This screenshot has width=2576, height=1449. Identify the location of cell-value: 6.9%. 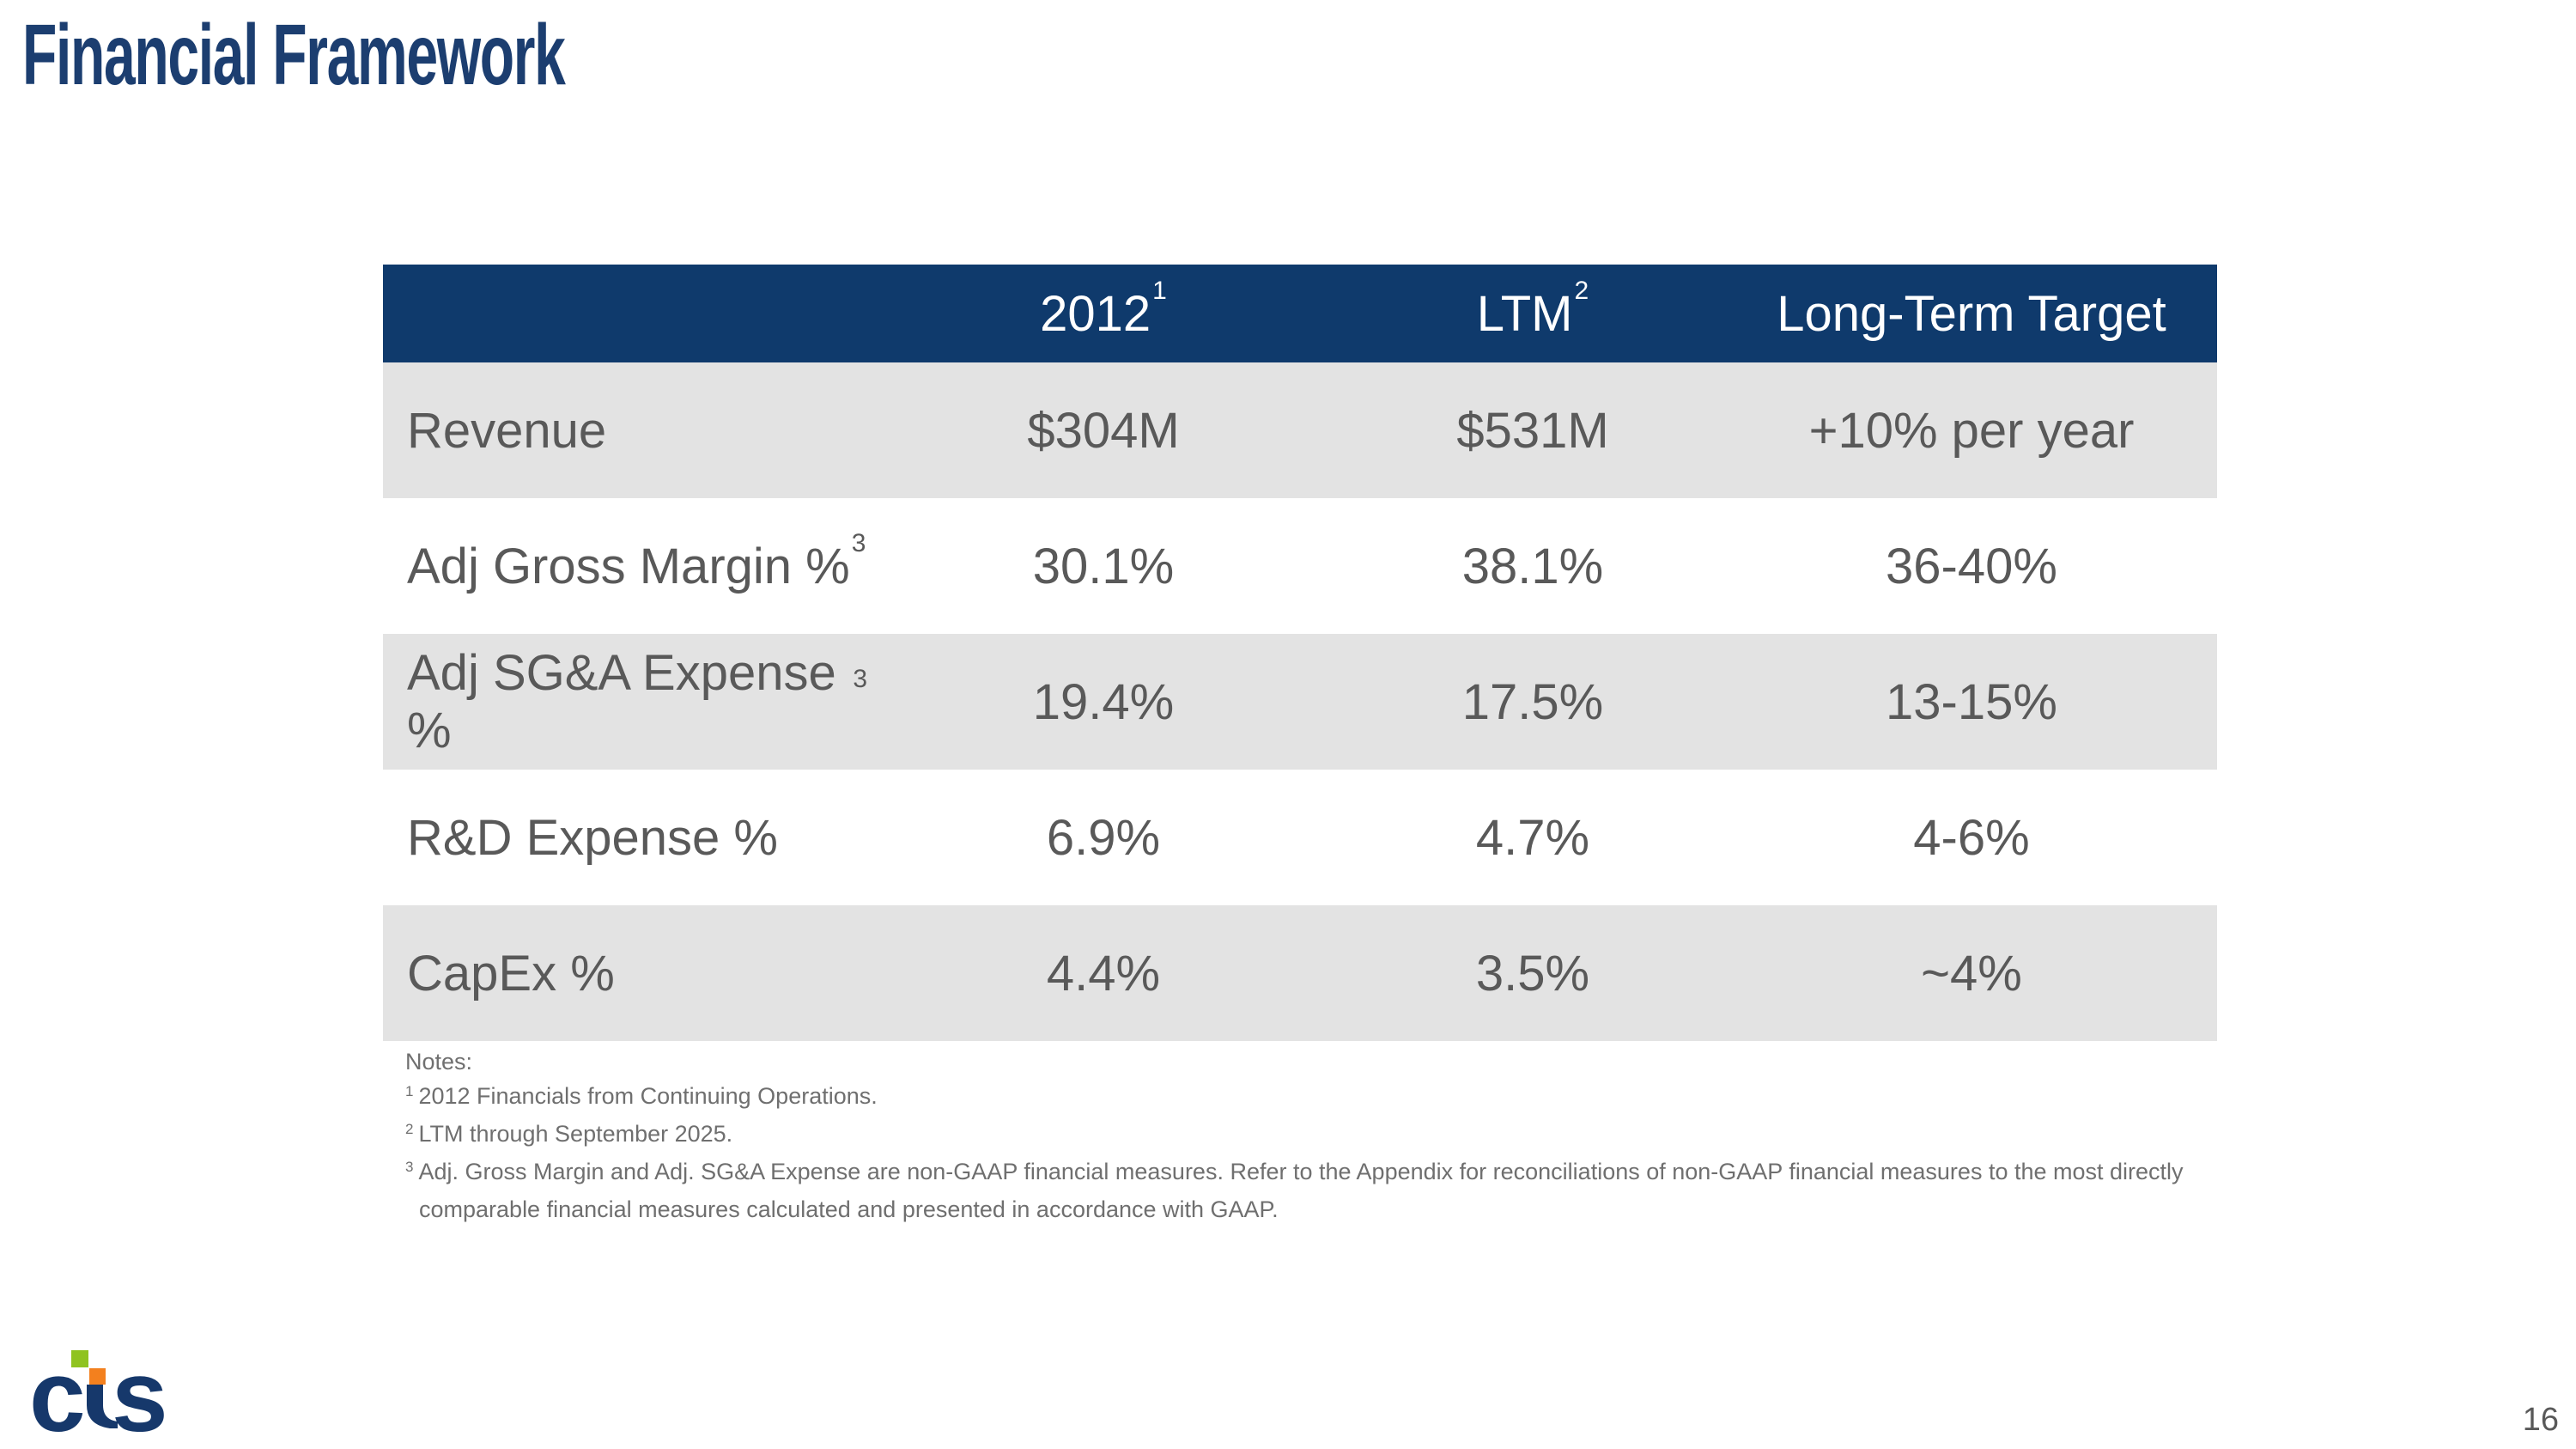
(1103, 837).